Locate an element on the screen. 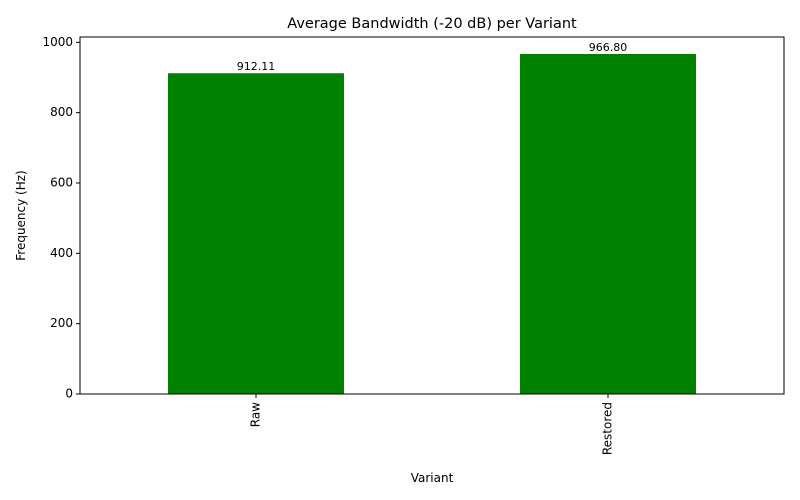  y-axis: 0 200 400 600 800 1000 is located at coordinates (61, 218).